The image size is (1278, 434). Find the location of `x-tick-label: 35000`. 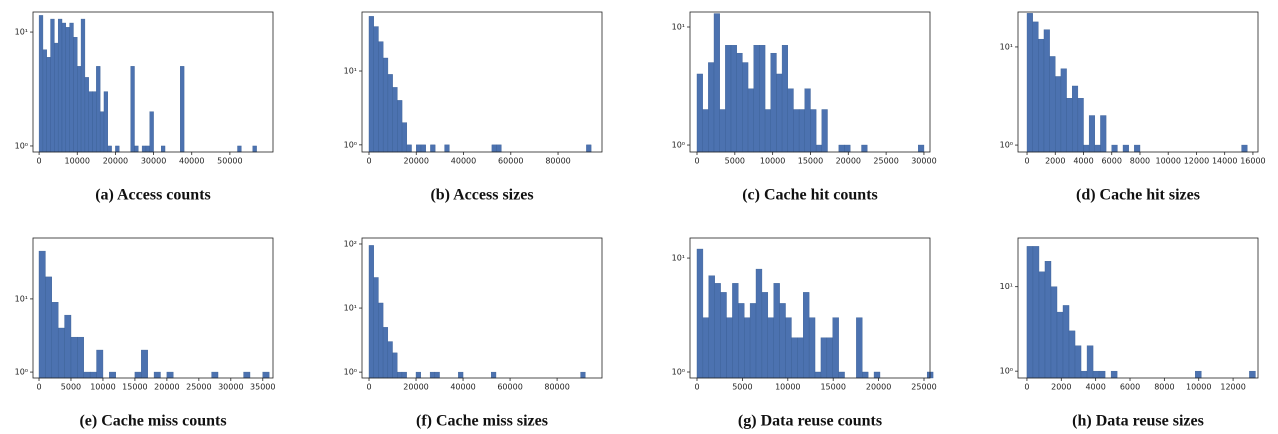

x-tick-label: 35000 is located at coordinates (262, 387).